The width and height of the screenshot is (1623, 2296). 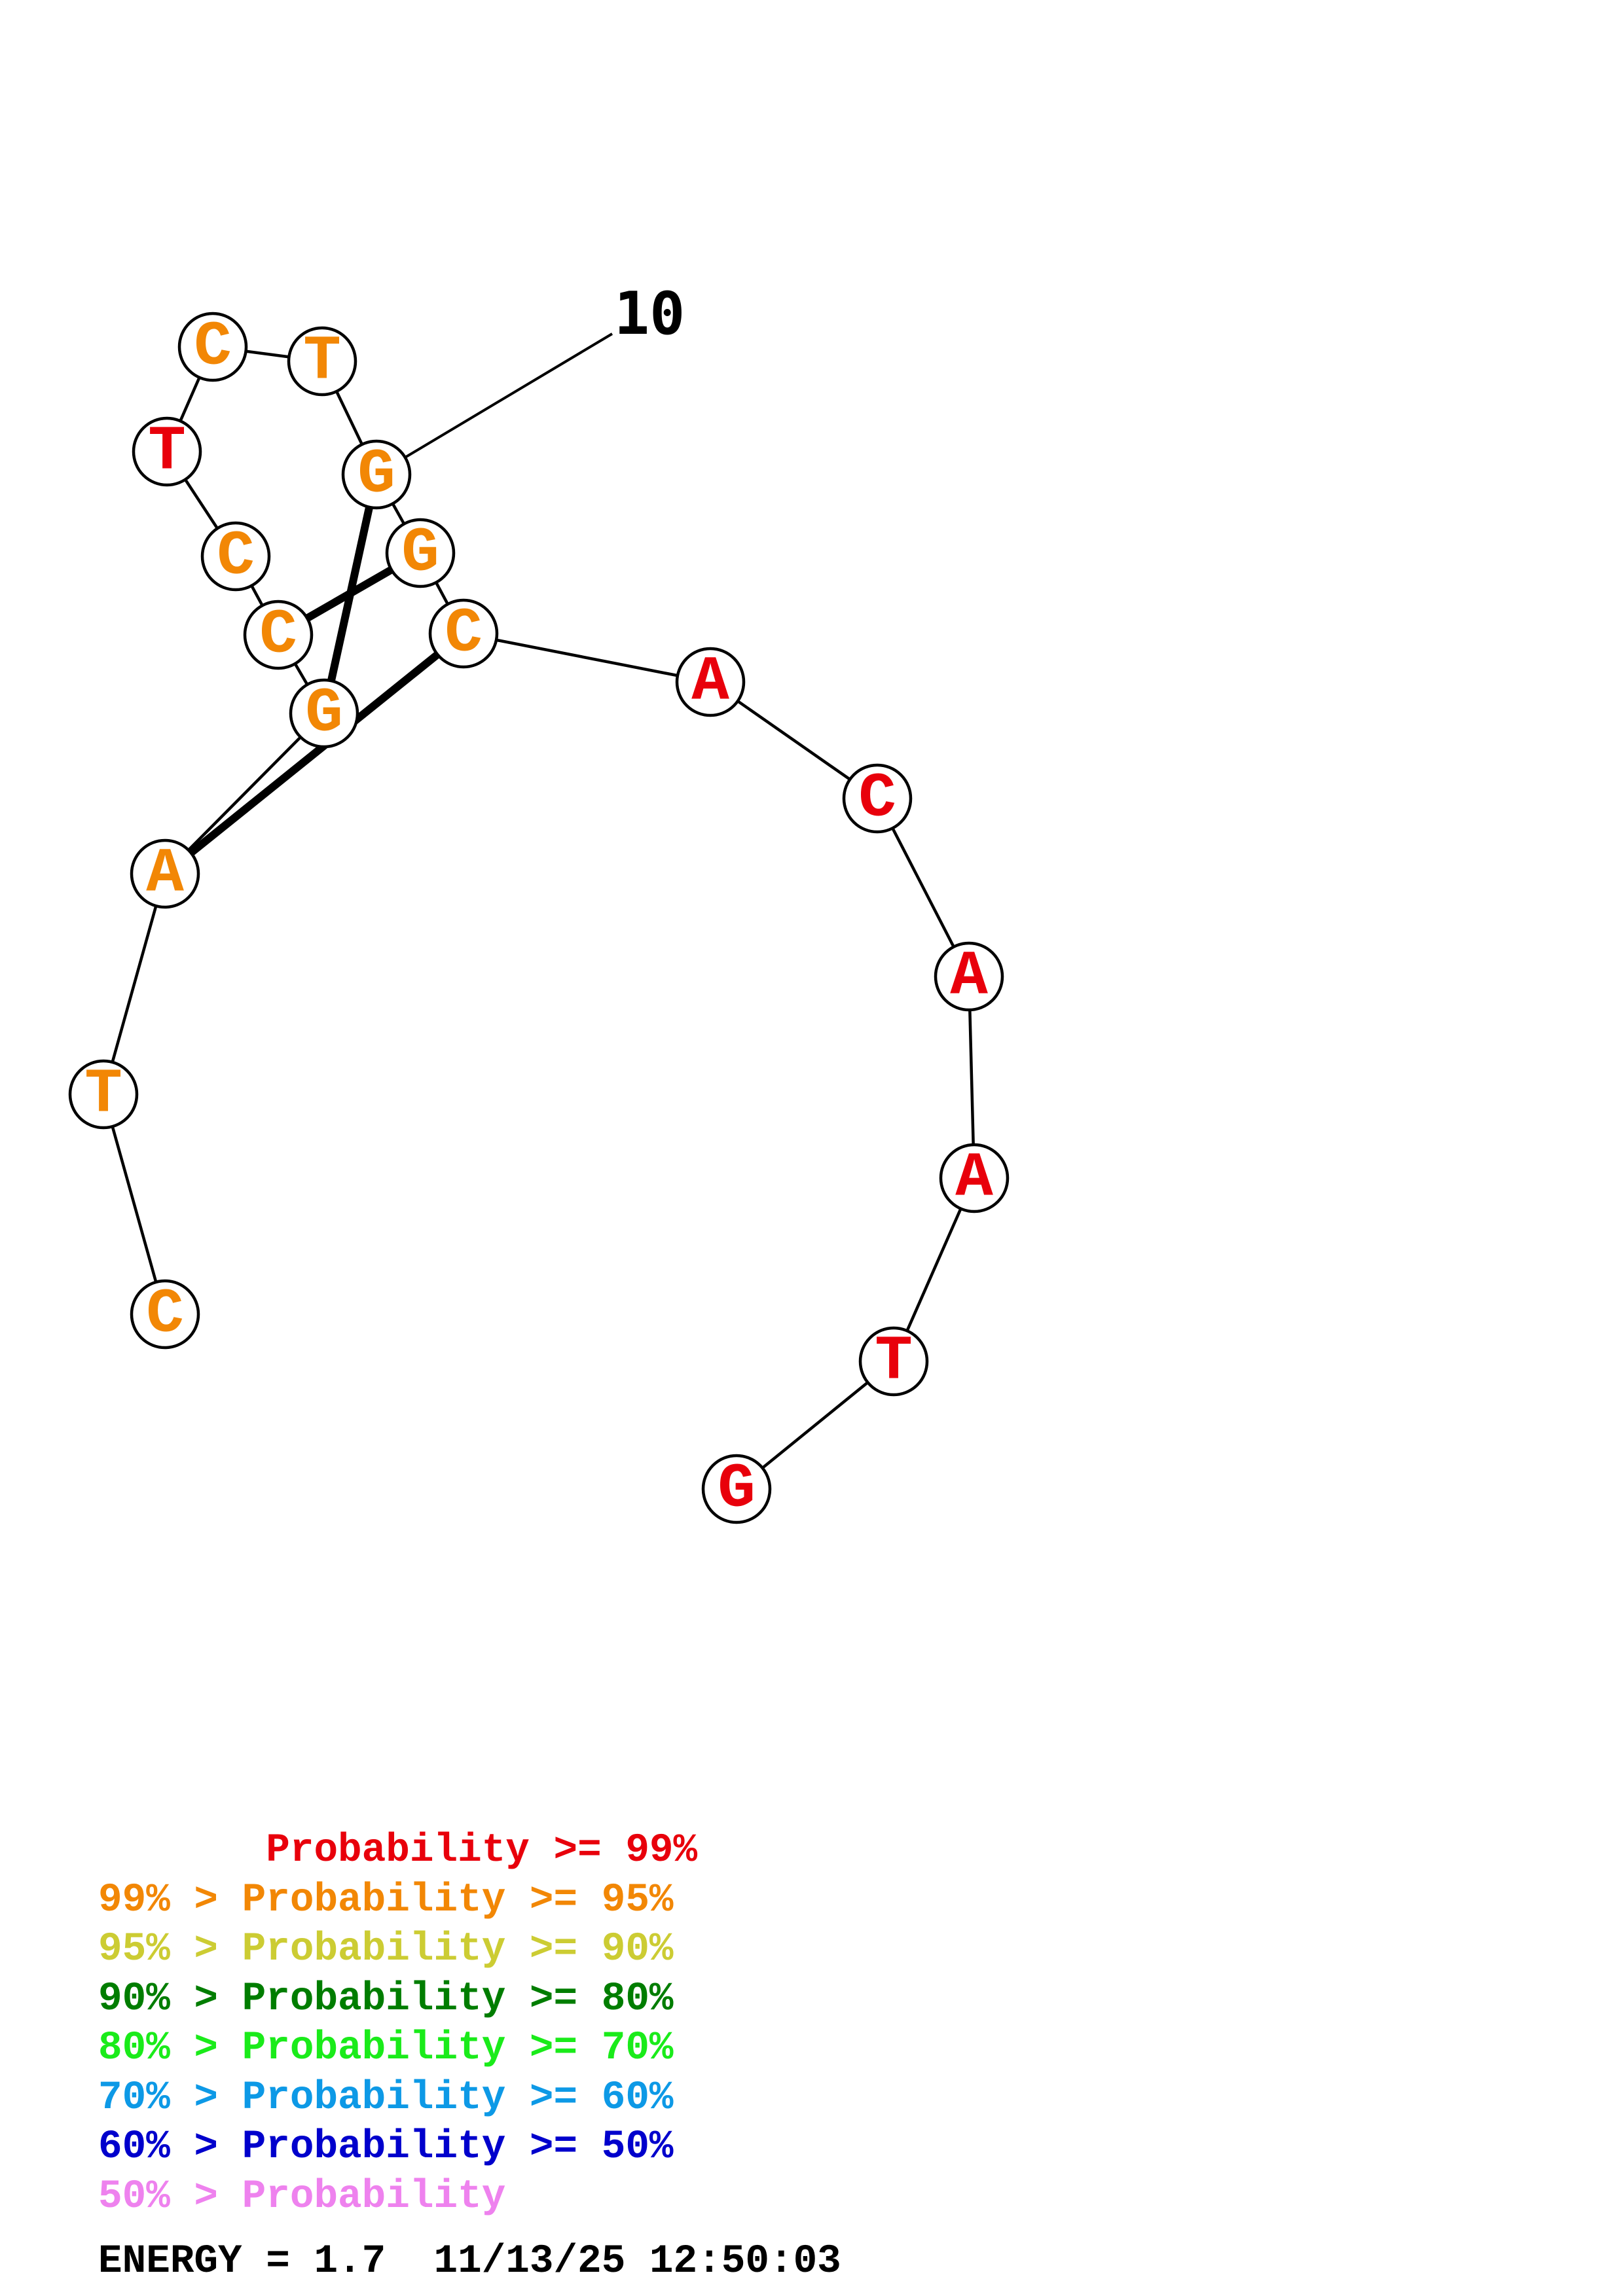 I want to click on nucleotide-2: T, so click(x=103, y=1094).